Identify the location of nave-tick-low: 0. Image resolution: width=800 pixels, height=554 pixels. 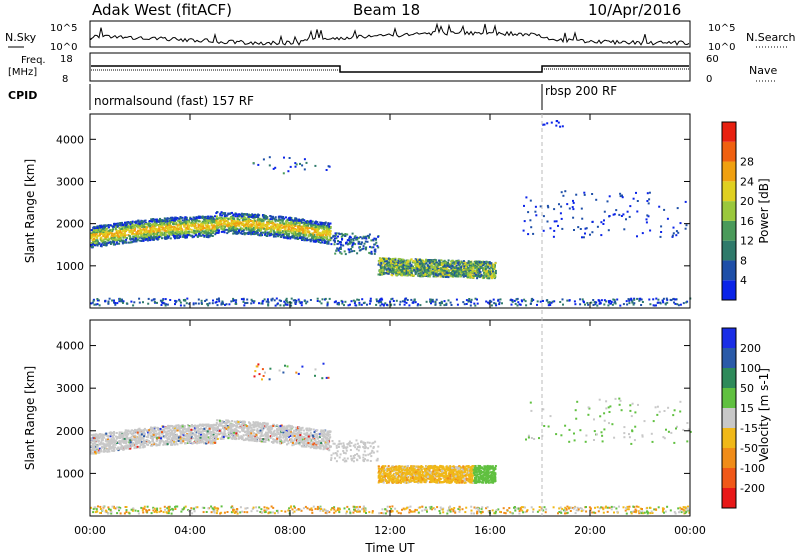
(709, 79).